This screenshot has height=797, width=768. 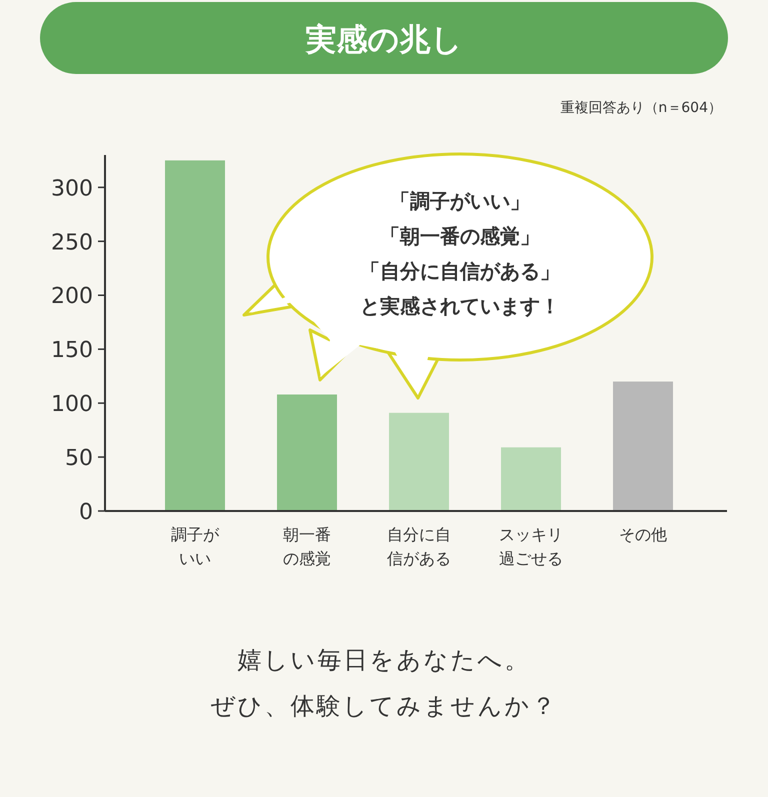 I want to click on x-tick-label: その他, so click(x=643, y=534).